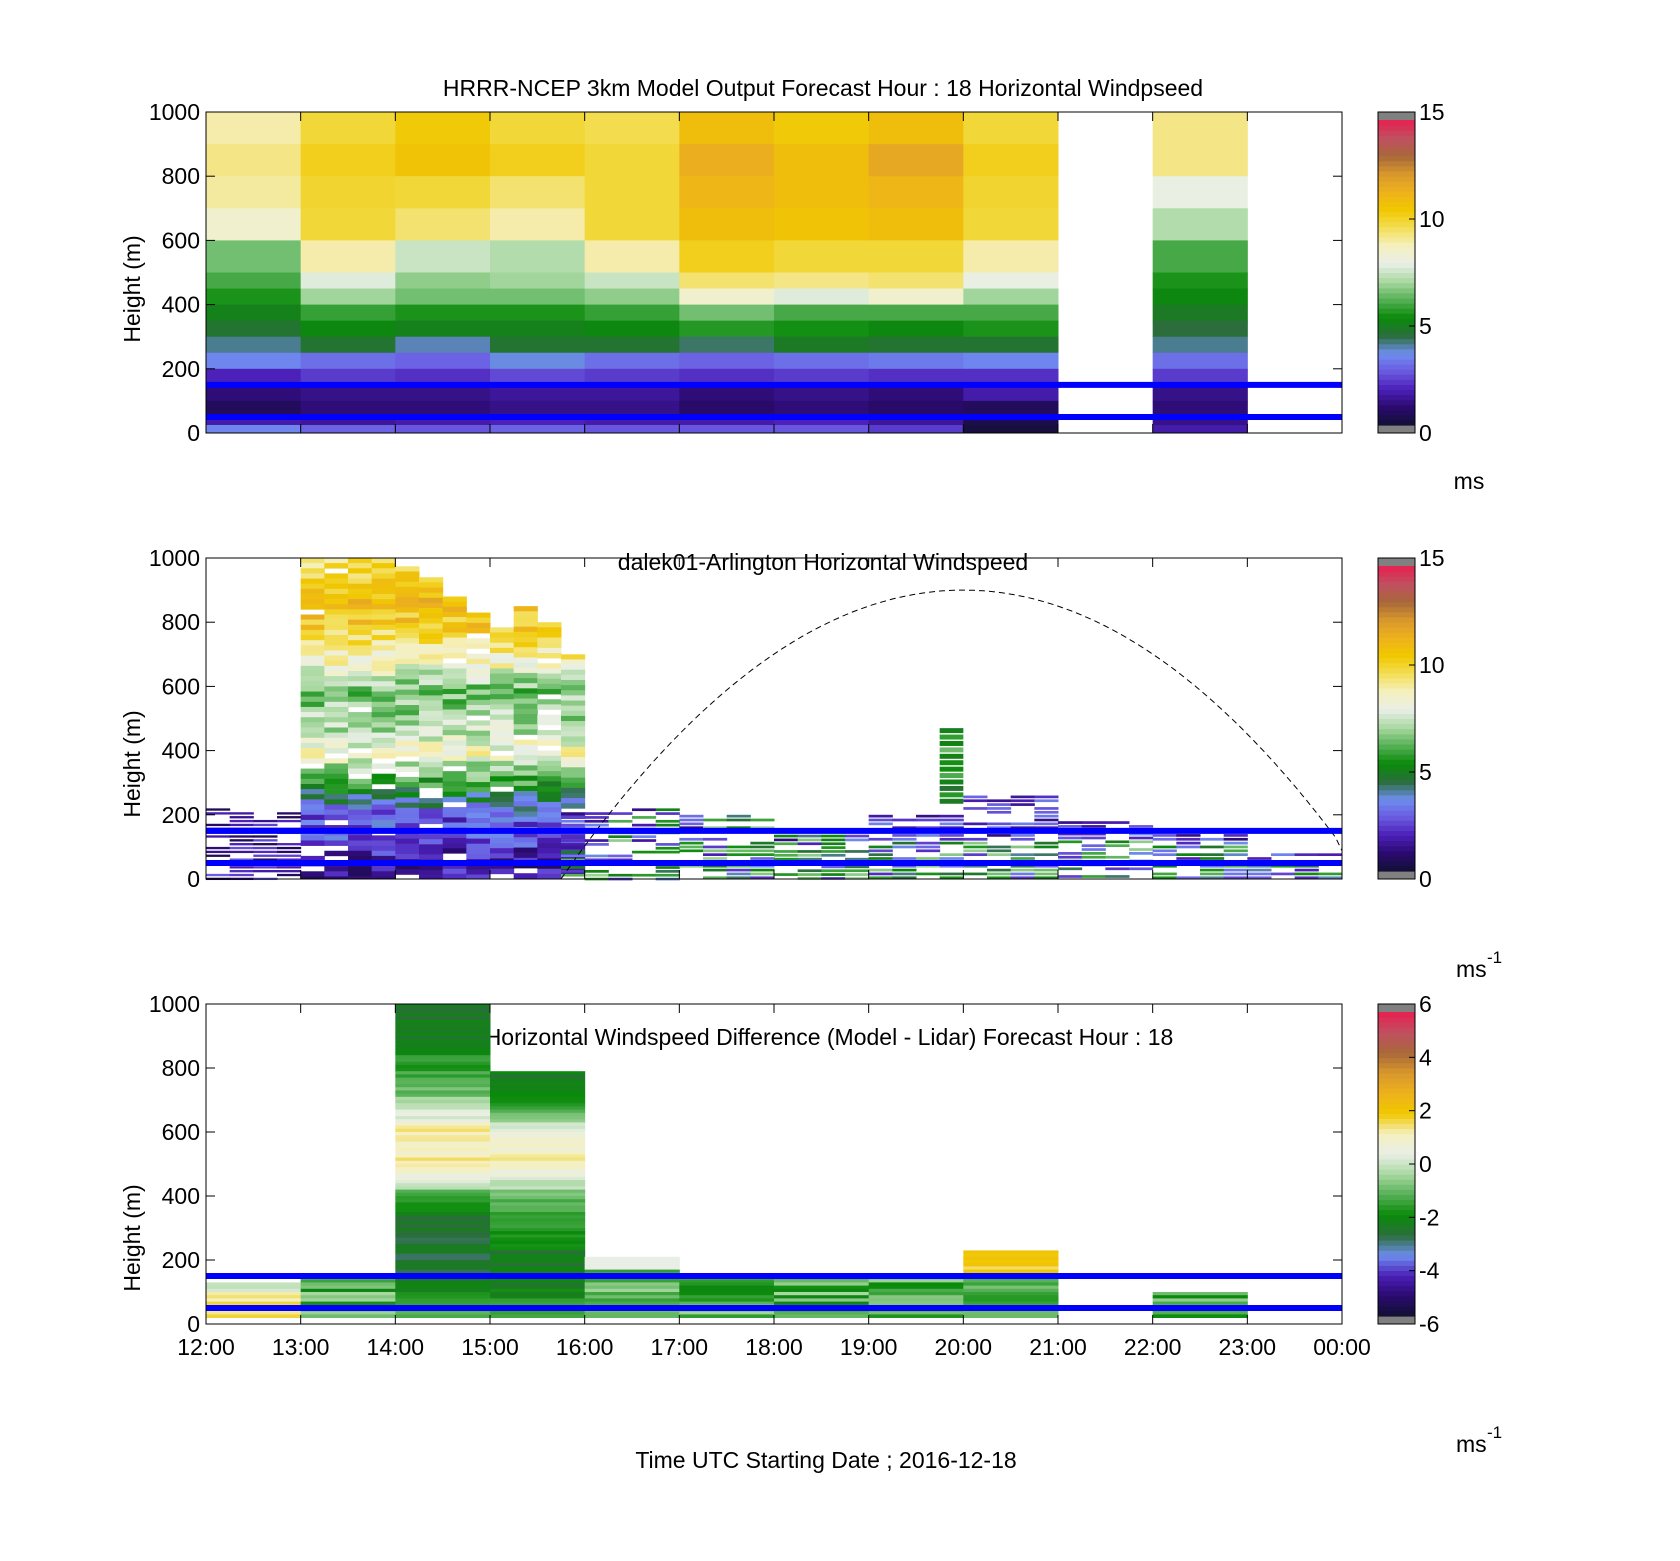  What do you see at coordinates (181, 176) in the screenshot?
I see `y-tick-label: 800` at bounding box center [181, 176].